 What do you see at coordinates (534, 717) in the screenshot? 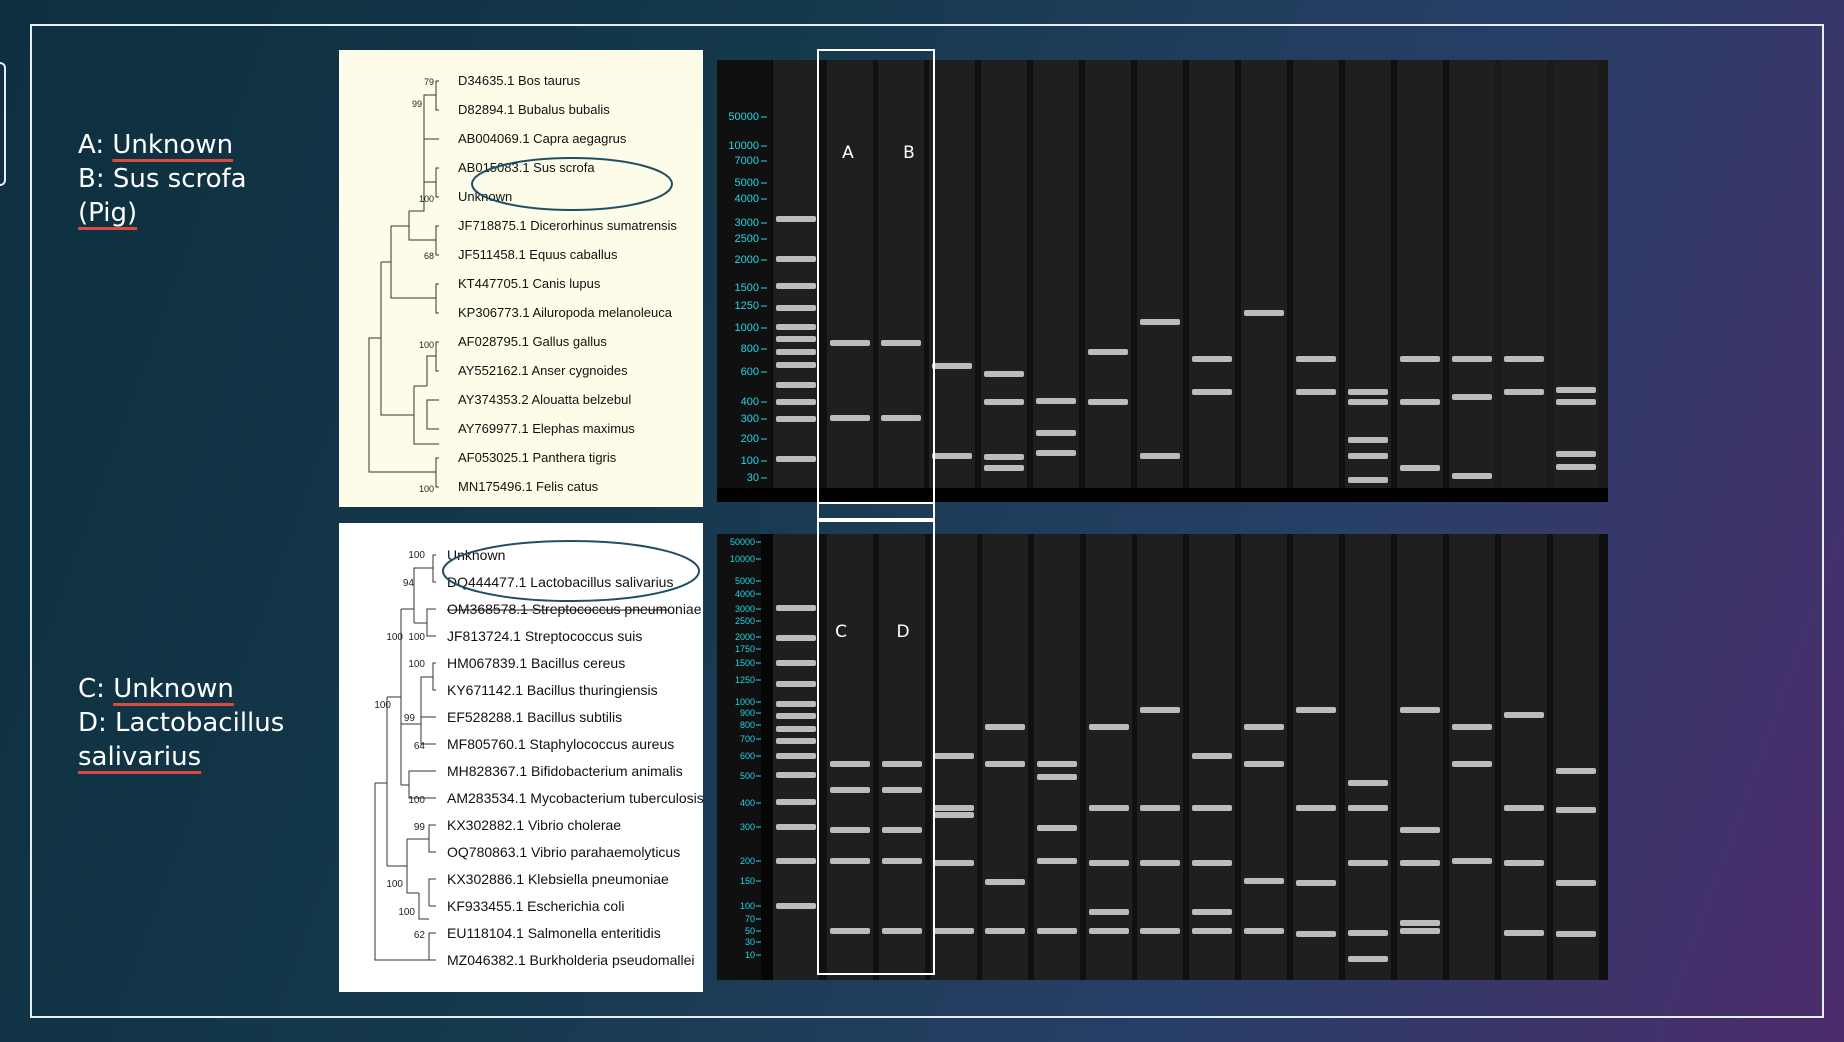
I see `tree-bottom-leaf: EF528288.1 Bacillus subtilis` at bounding box center [534, 717].